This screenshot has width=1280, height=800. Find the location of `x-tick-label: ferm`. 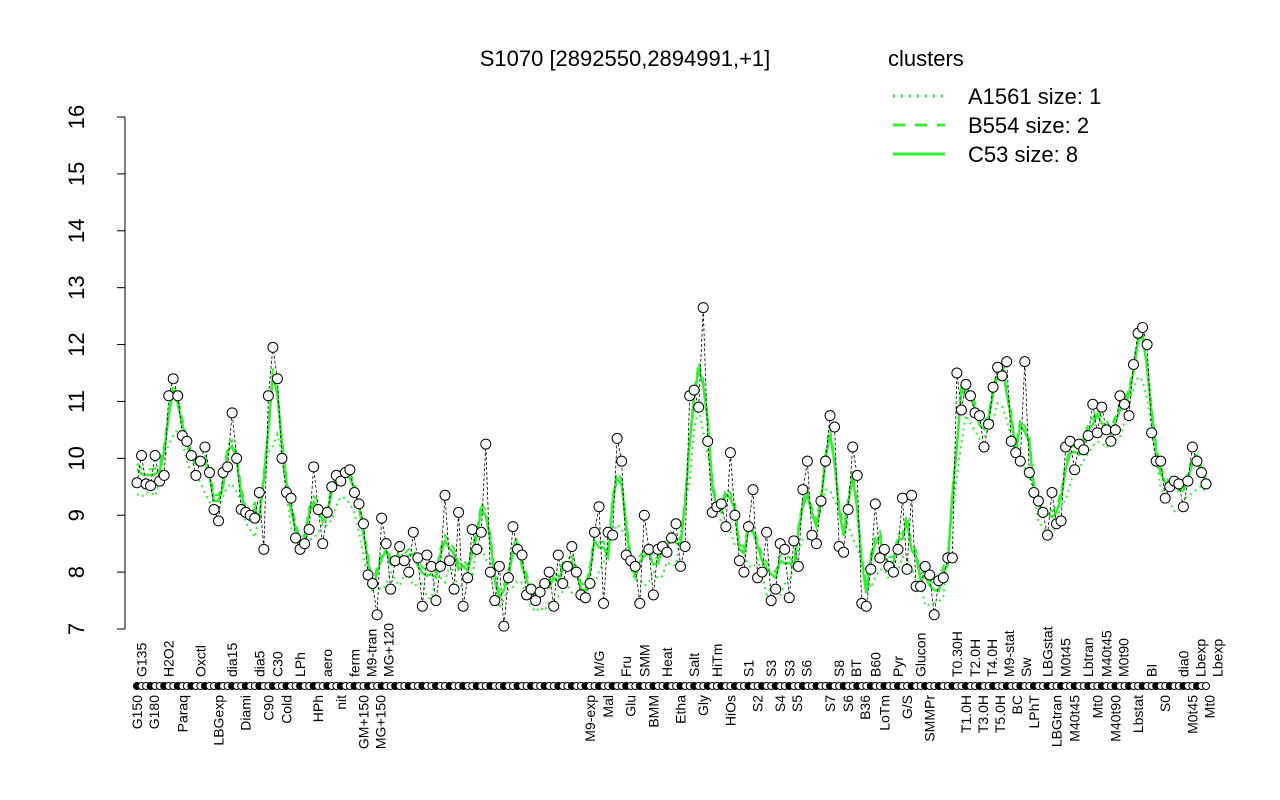

x-tick-label: ferm is located at coordinates (354, 663).